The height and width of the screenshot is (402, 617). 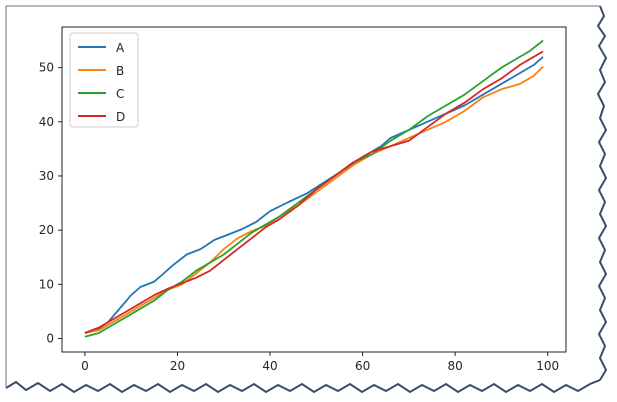 I want to click on legend-box, so click(x=104, y=80).